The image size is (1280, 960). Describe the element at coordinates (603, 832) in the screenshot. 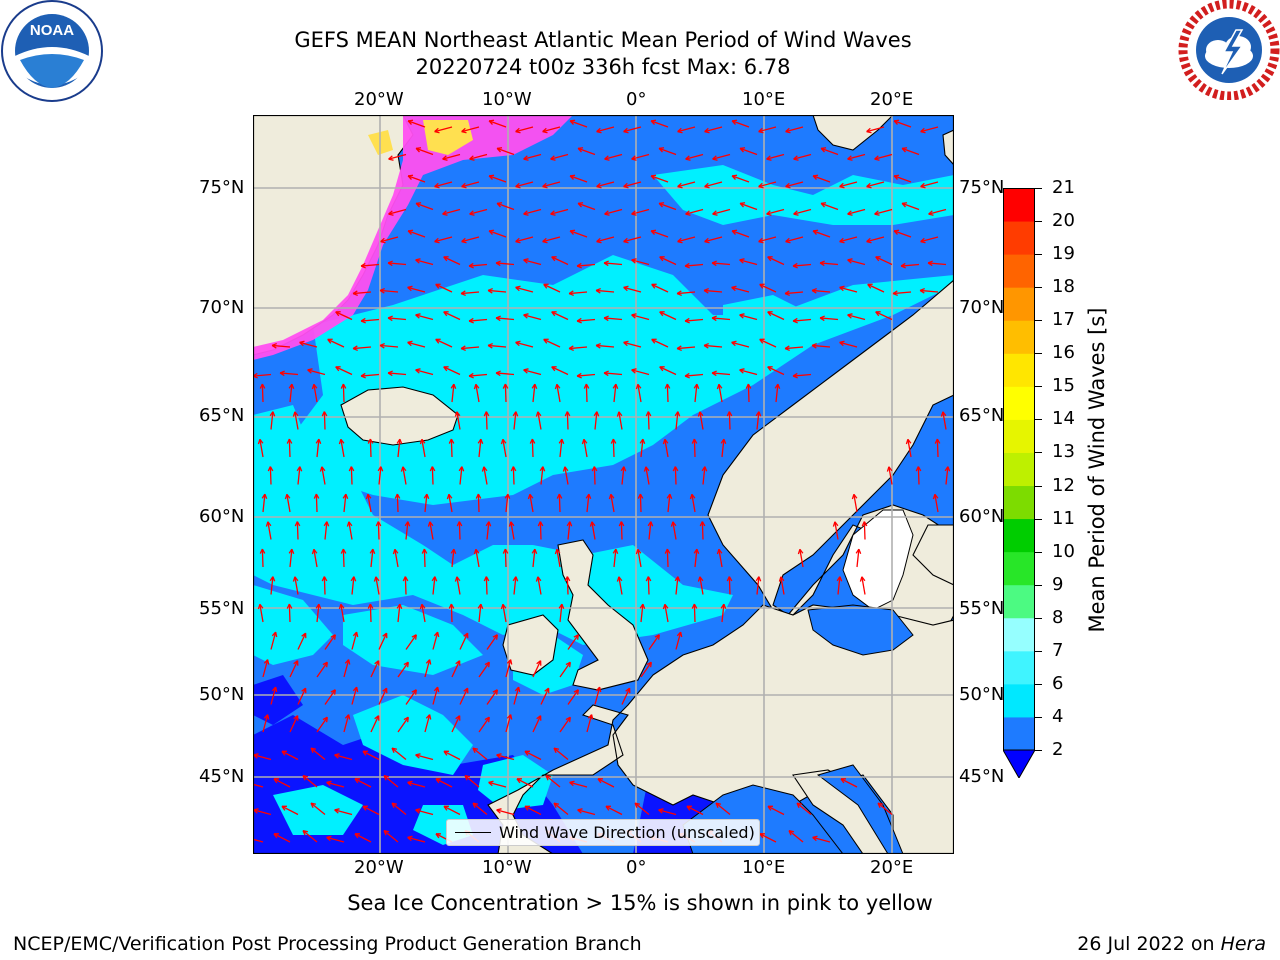

I see `map-legend: Wind Wave Direction (unscaled)` at that location.